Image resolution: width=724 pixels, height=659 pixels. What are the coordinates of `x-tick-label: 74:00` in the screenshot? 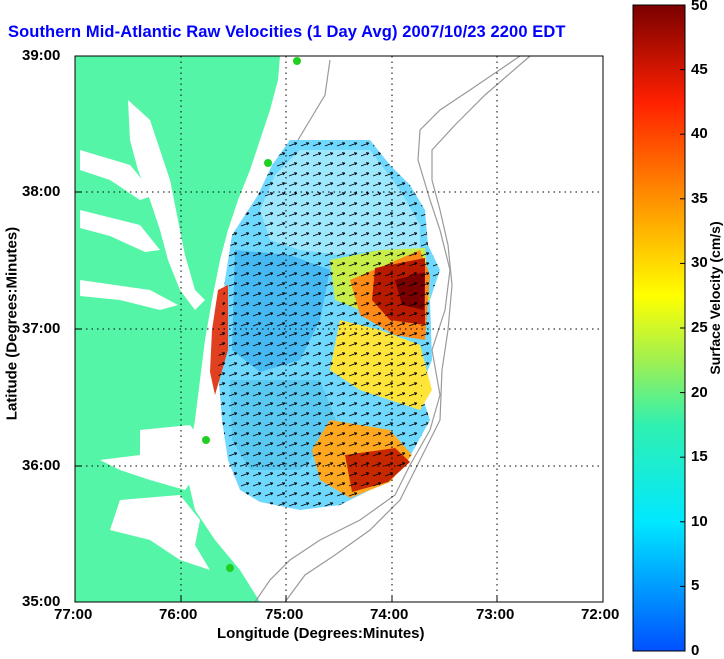 It's located at (389, 614).